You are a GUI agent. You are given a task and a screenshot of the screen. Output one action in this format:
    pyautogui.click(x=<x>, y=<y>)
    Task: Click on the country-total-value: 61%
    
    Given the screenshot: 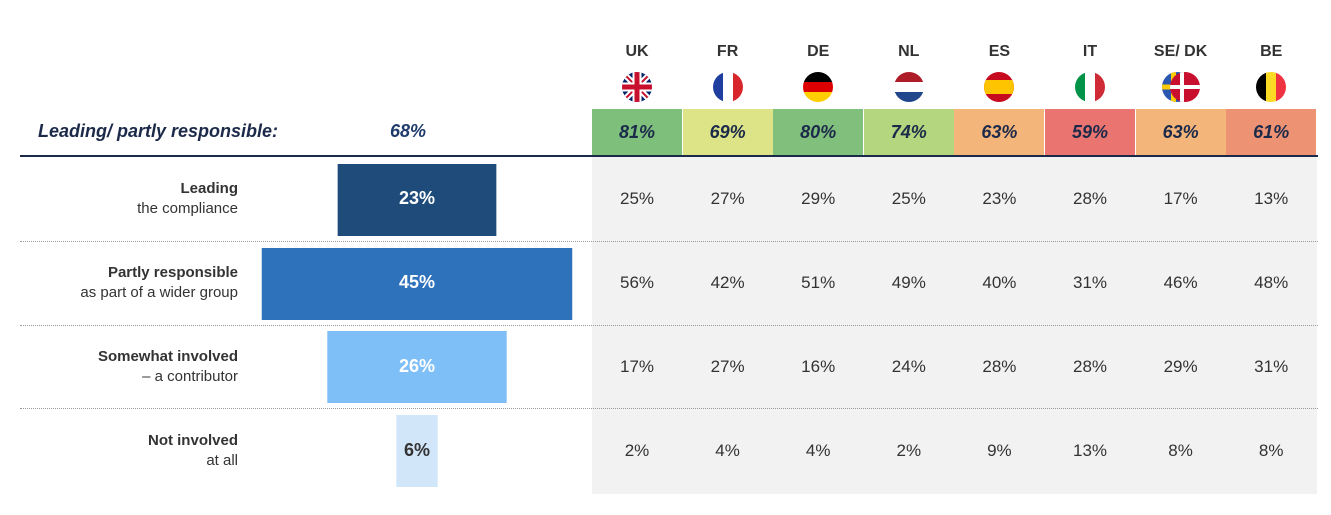 What is the action you would take?
    pyautogui.click(x=1271, y=131)
    